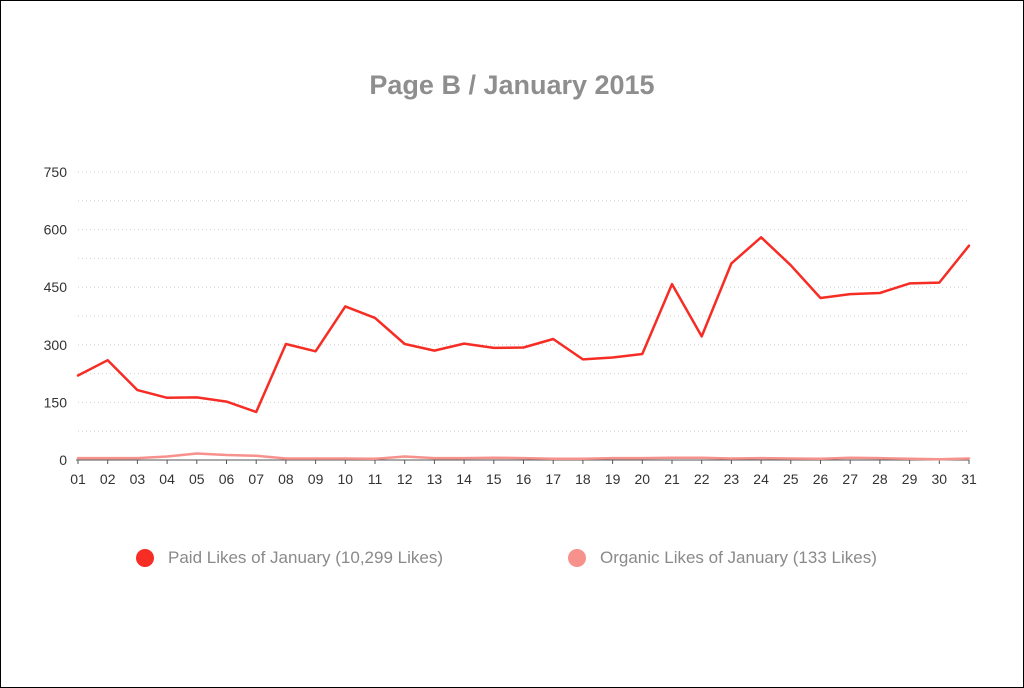  I want to click on x-tick-label: 02, so click(108, 479).